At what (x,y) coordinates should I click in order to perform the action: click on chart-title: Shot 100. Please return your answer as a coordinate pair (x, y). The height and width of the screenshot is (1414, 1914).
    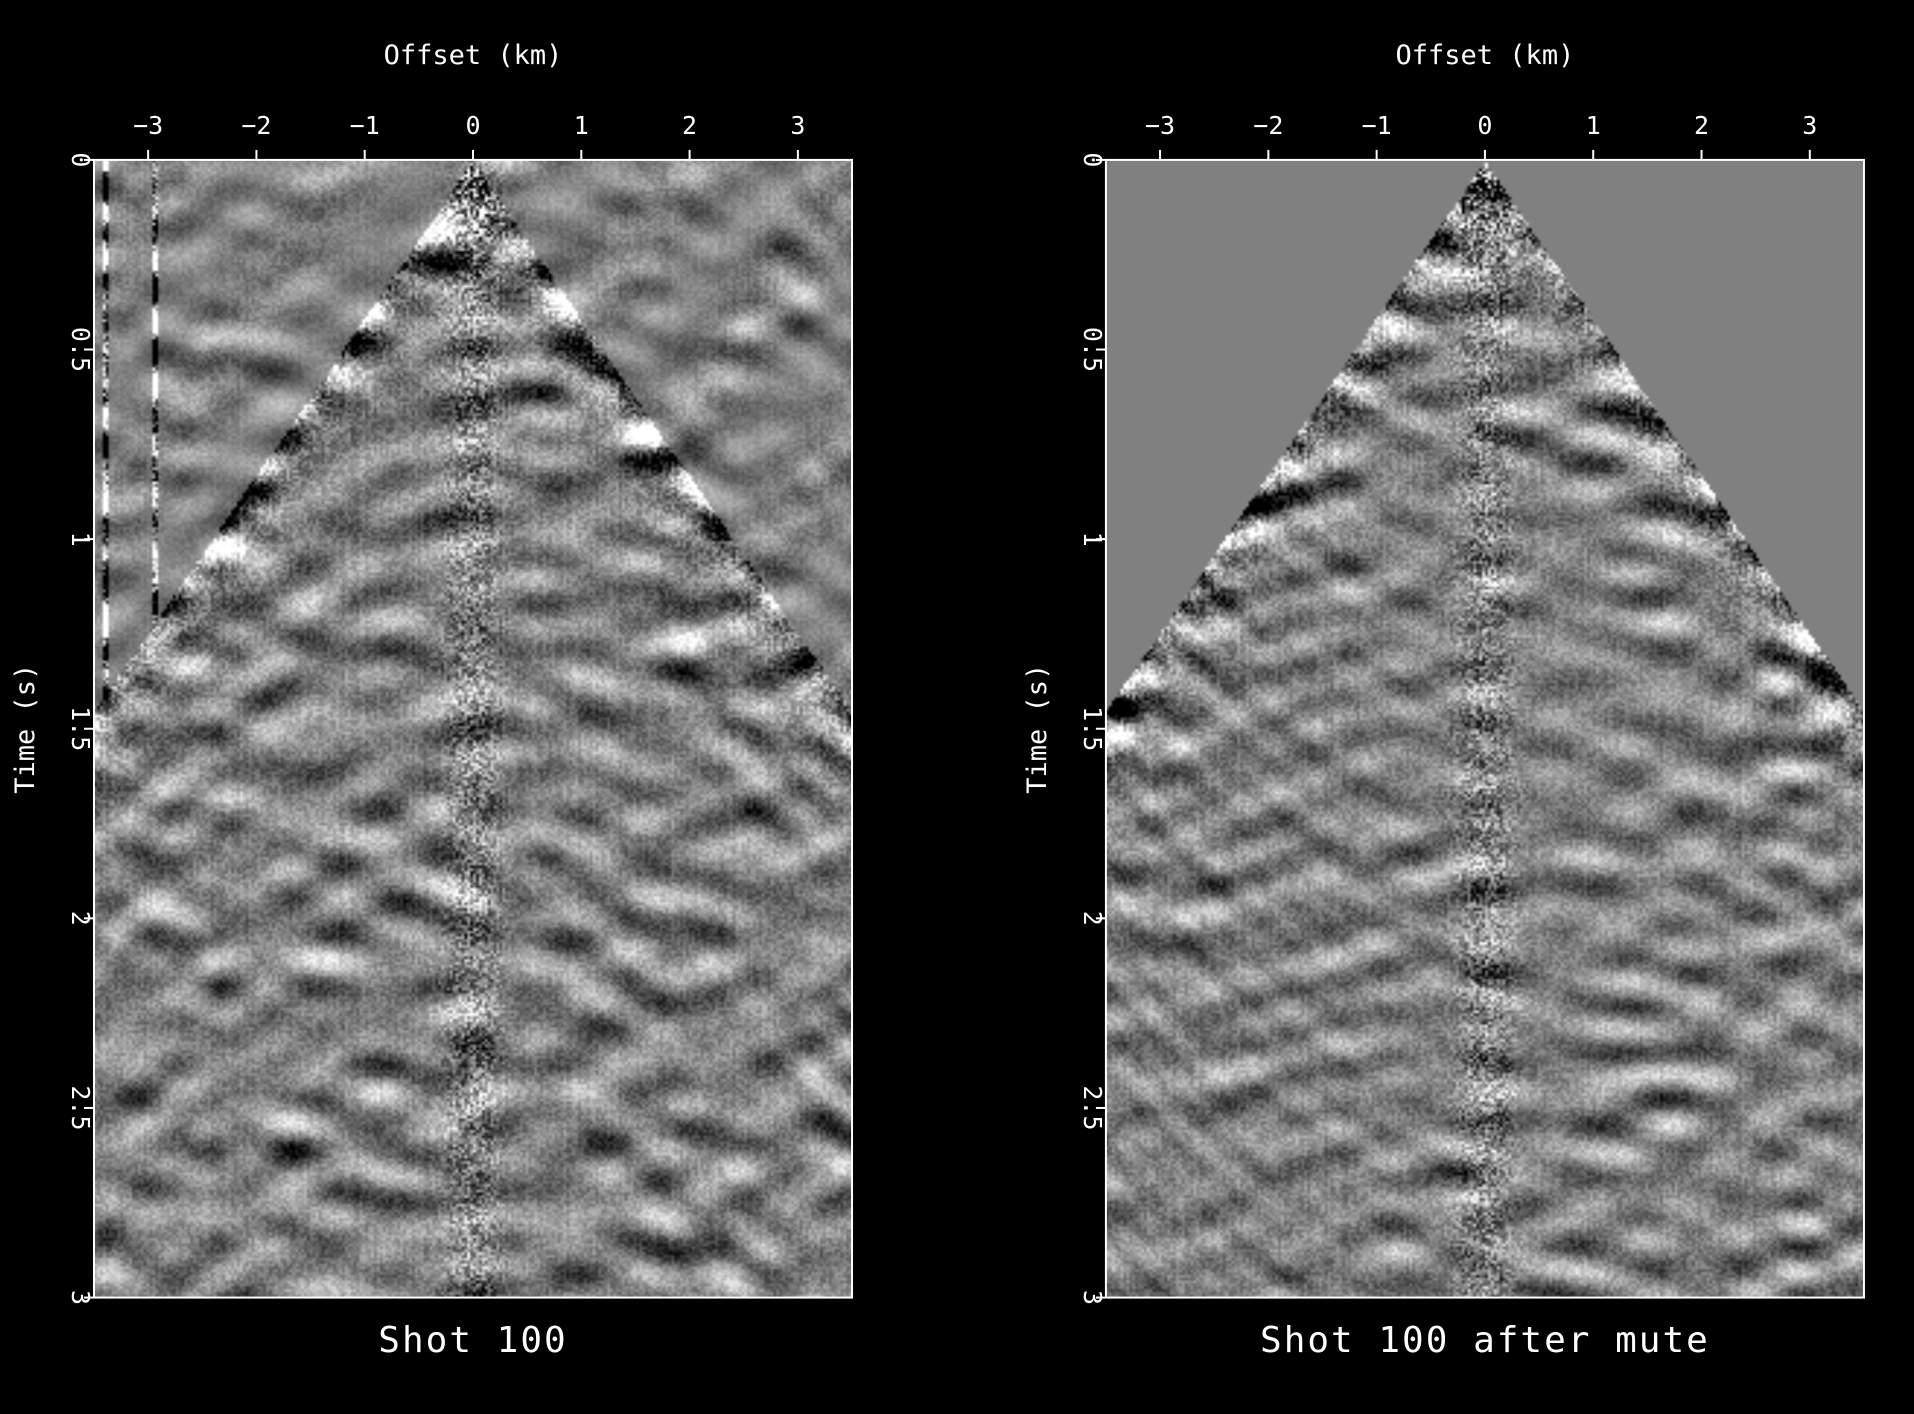
    Looking at the image, I should click on (472, 1340).